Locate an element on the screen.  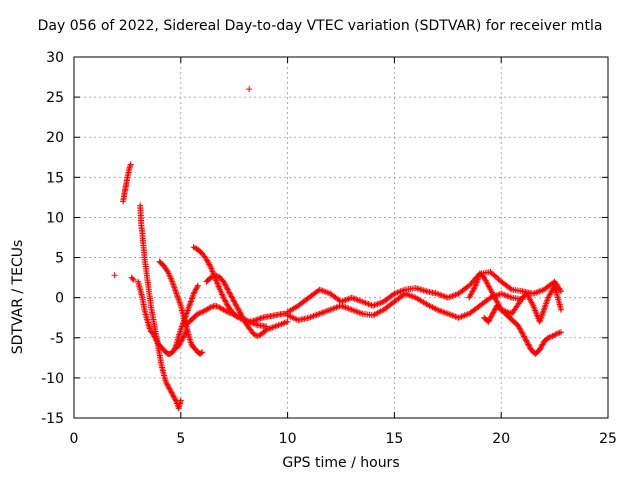
y-tick-label: -10 is located at coordinates (52, 379).